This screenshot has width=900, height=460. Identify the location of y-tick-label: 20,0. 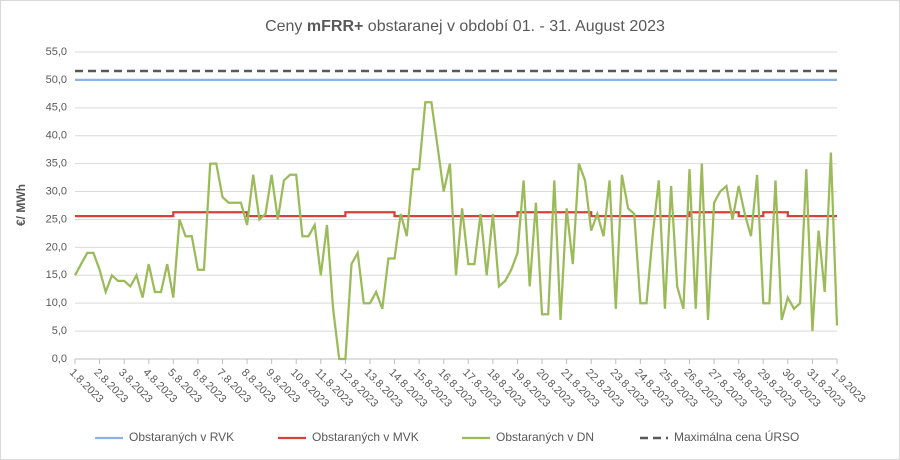
(56, 247).